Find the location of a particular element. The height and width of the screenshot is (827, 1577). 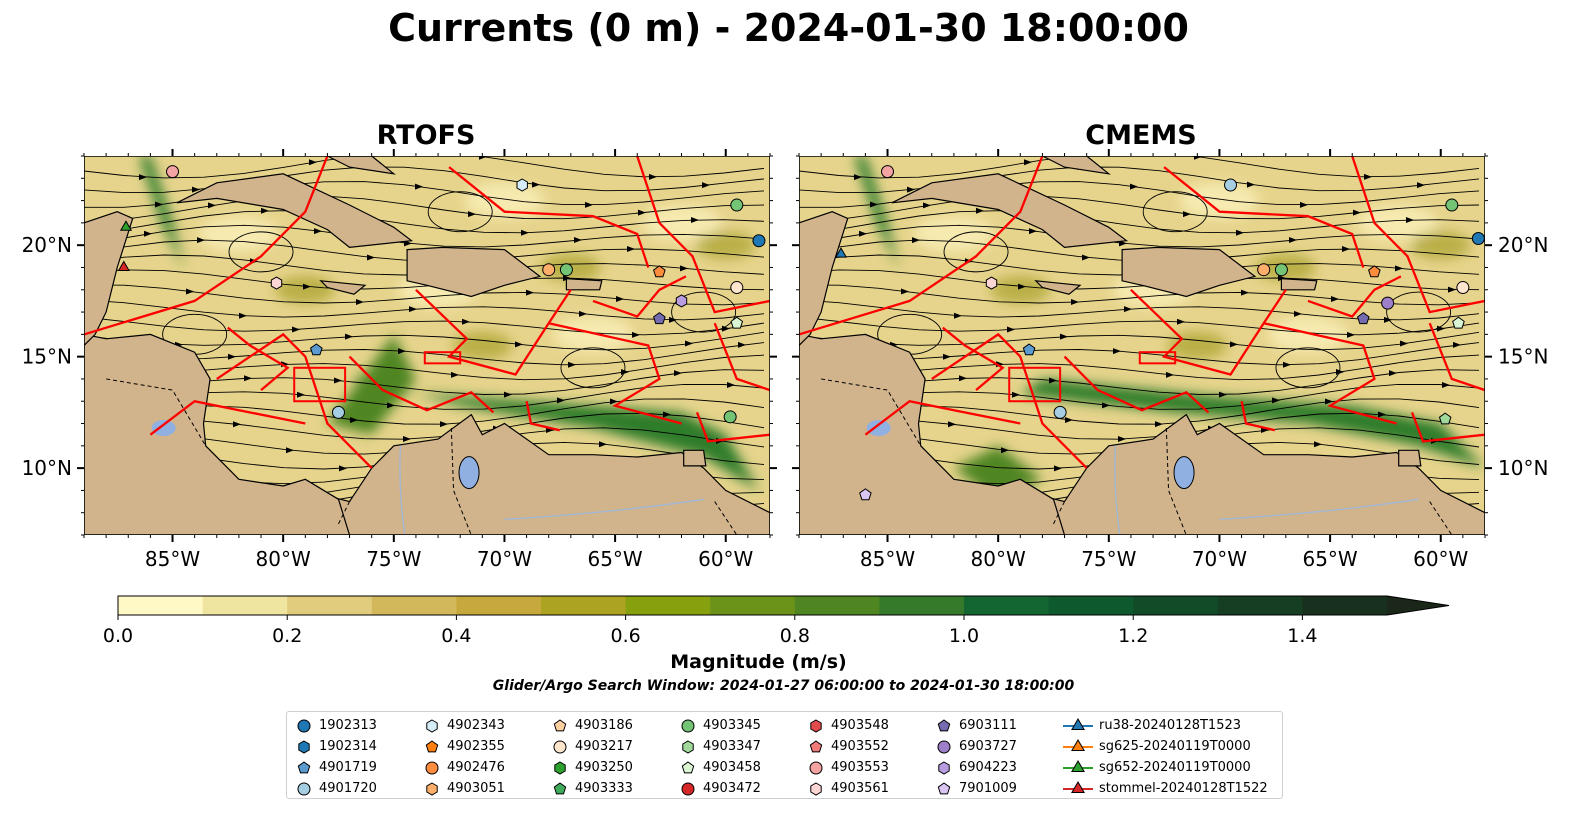

hispaniola-land is located at coordinates (1189, 272).